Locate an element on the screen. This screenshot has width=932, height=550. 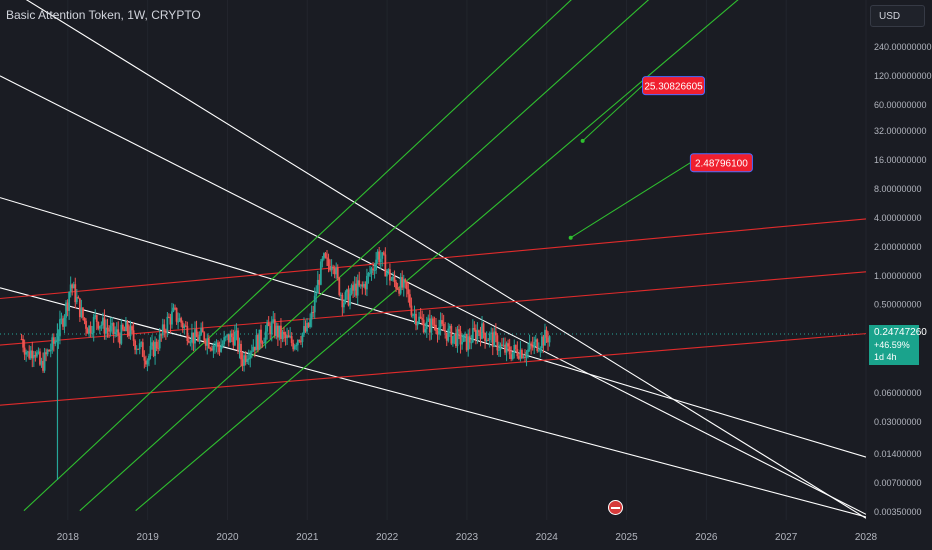
y-tick-label: 4.00000000 is located at coordinates (898, 218).